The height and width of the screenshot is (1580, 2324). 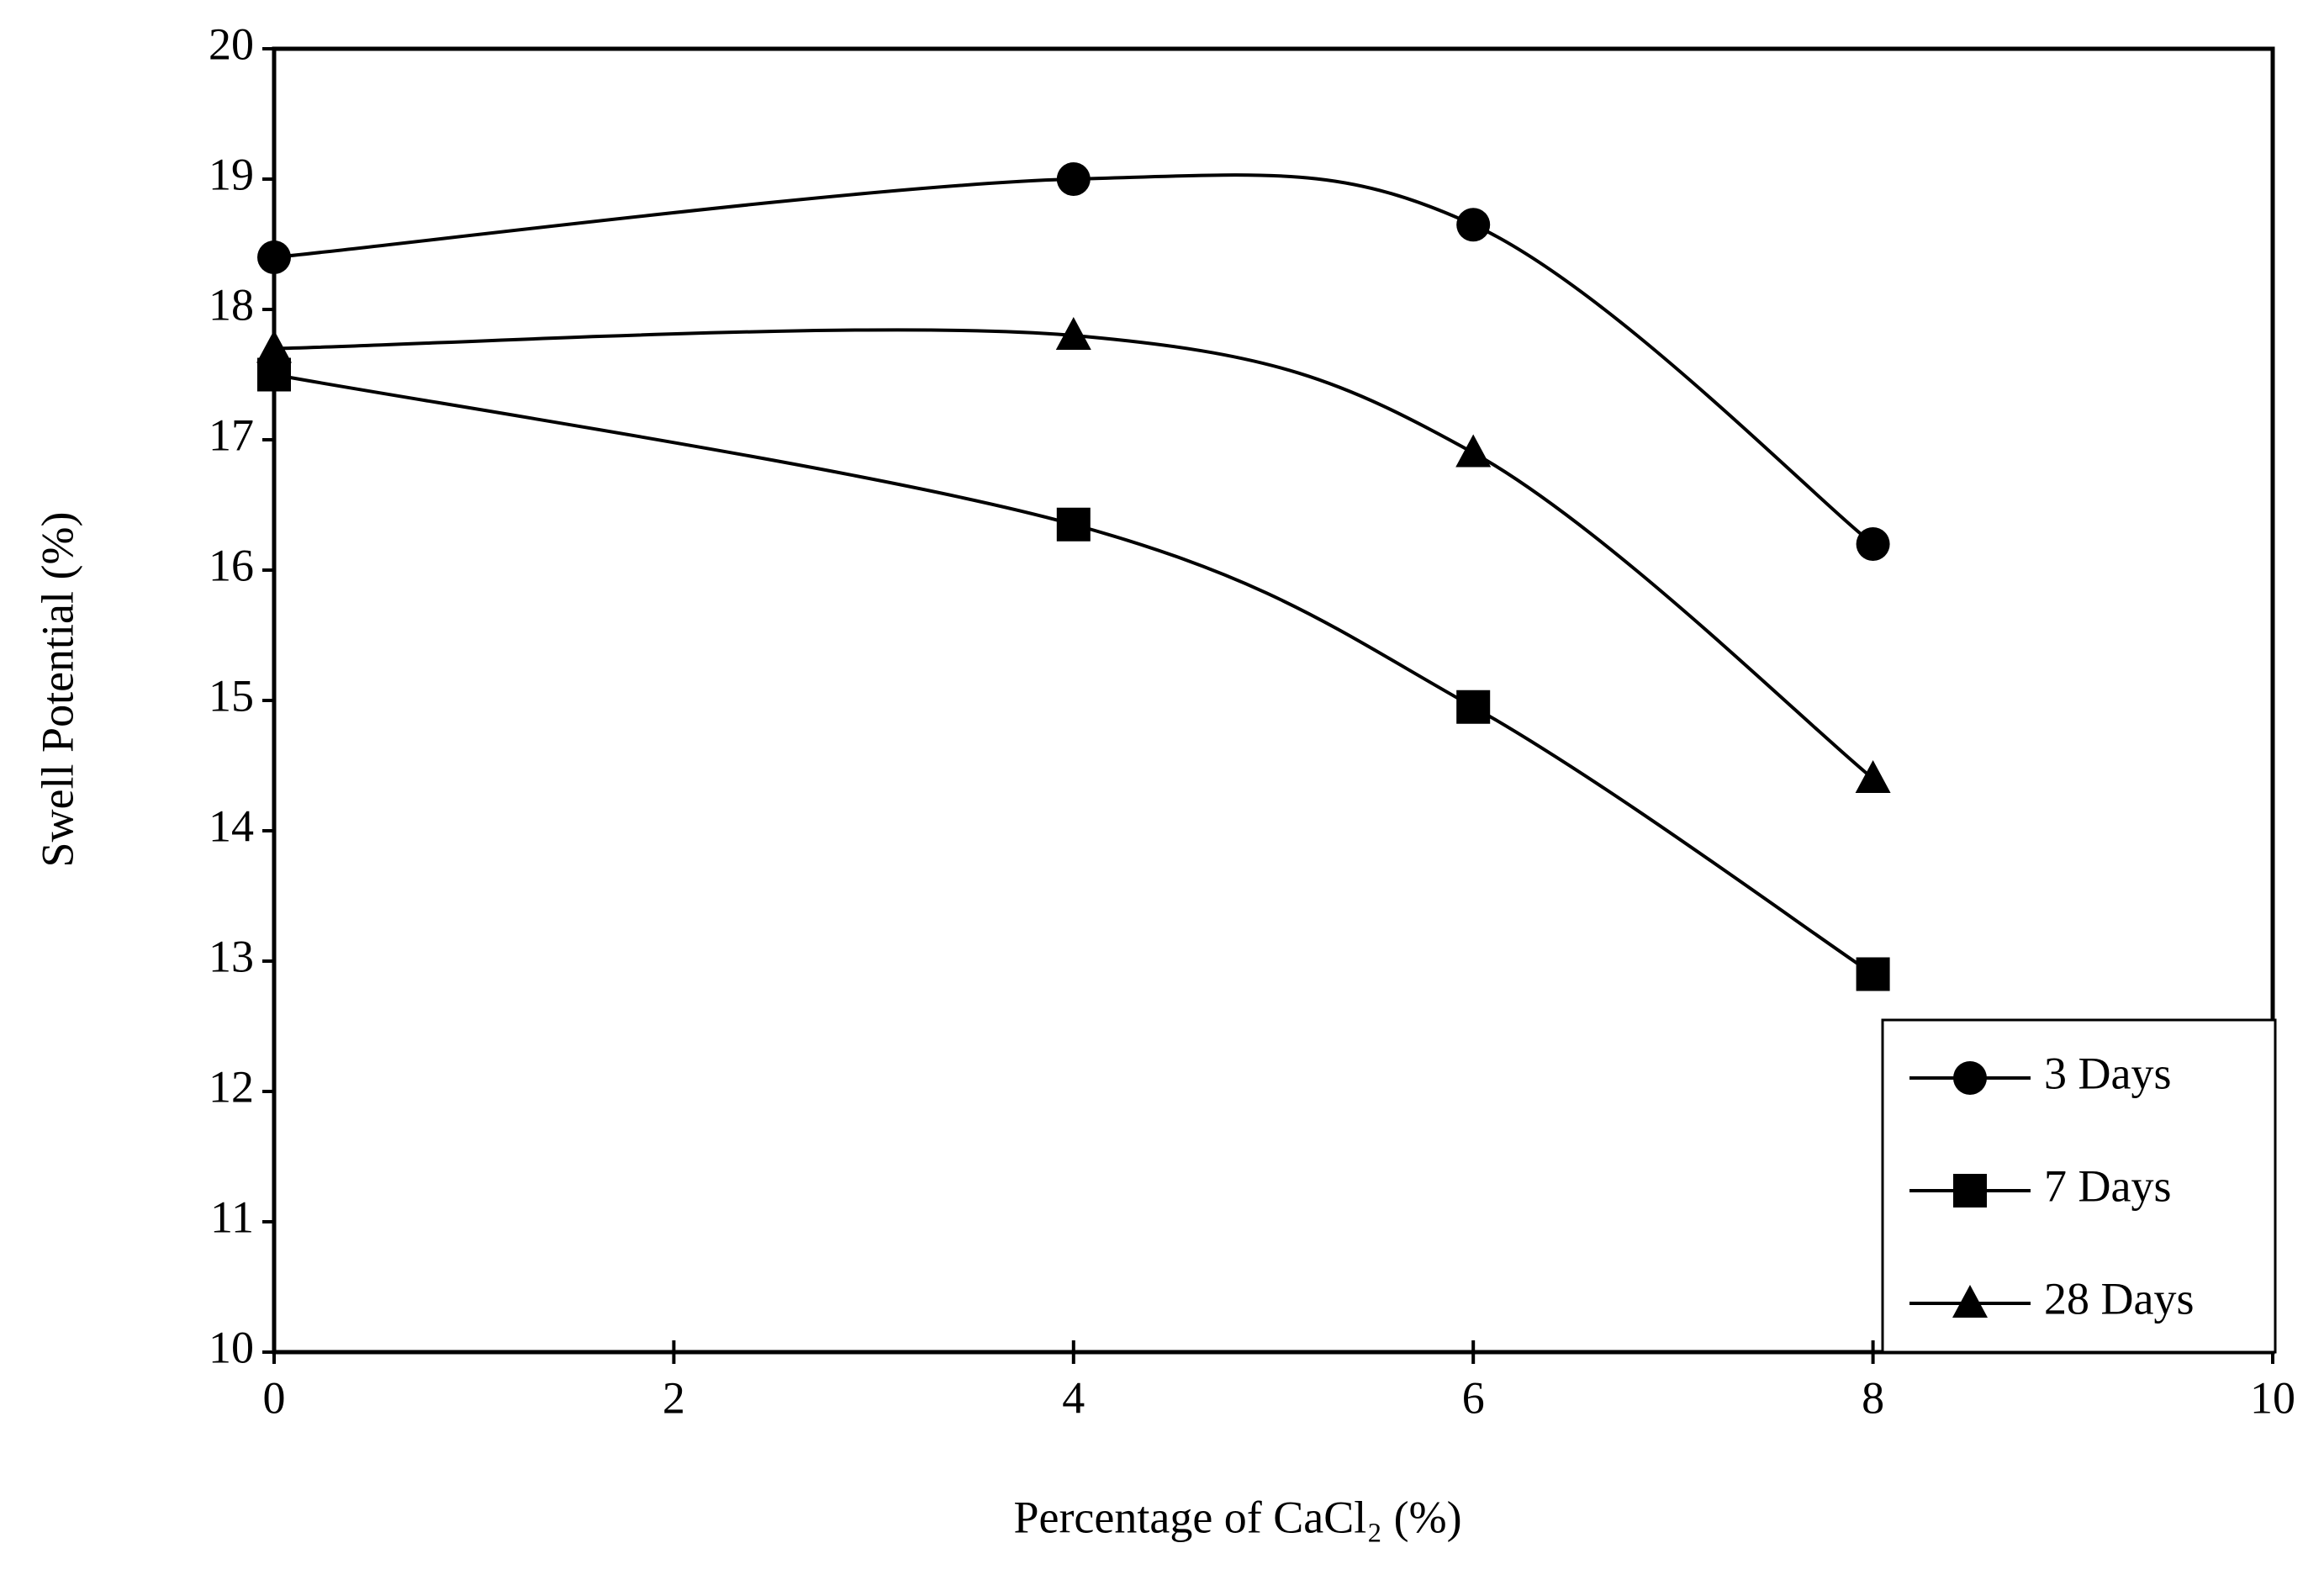 What do you see at coordinates (57, 690) in the screenshot?
I see `y-axis-label: Swell Potential (%)` at bounding box center [57, 690].